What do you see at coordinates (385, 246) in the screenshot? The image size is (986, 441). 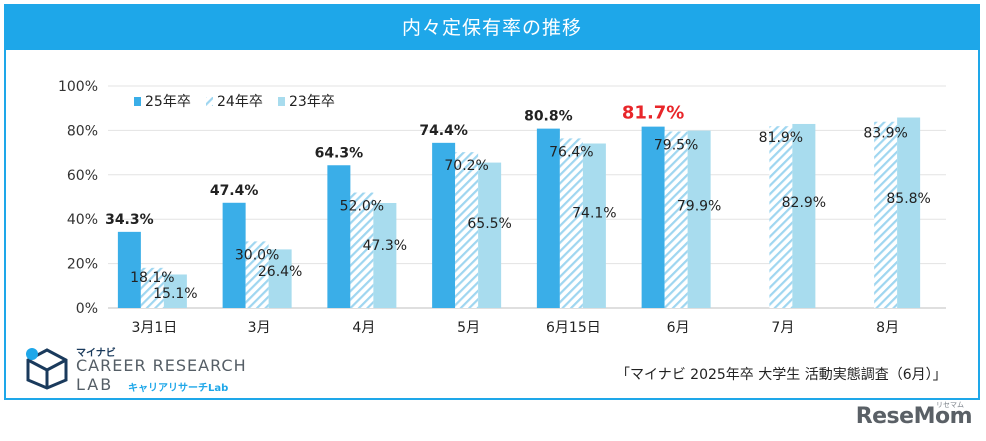 I see `data-label-23: 47.3%` at bounding box center [385, 246].